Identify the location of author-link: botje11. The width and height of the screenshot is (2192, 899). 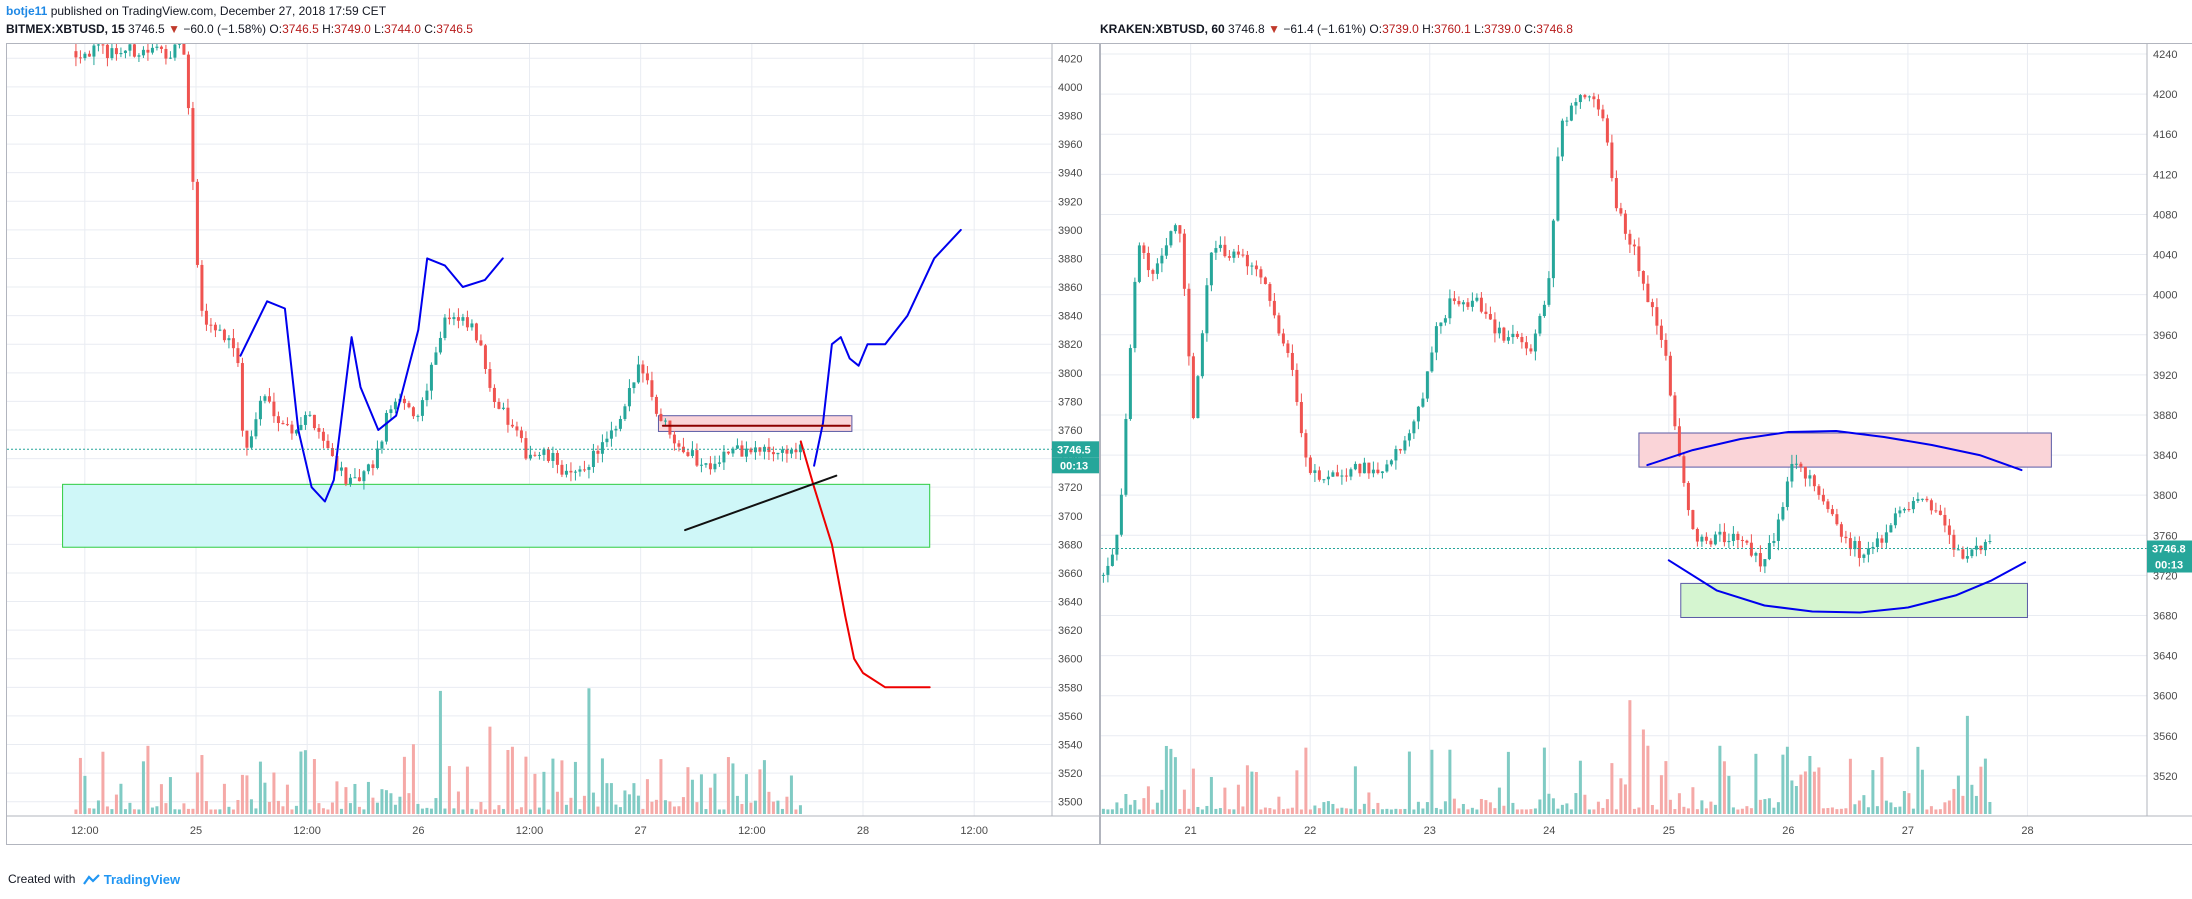
(27, 11).